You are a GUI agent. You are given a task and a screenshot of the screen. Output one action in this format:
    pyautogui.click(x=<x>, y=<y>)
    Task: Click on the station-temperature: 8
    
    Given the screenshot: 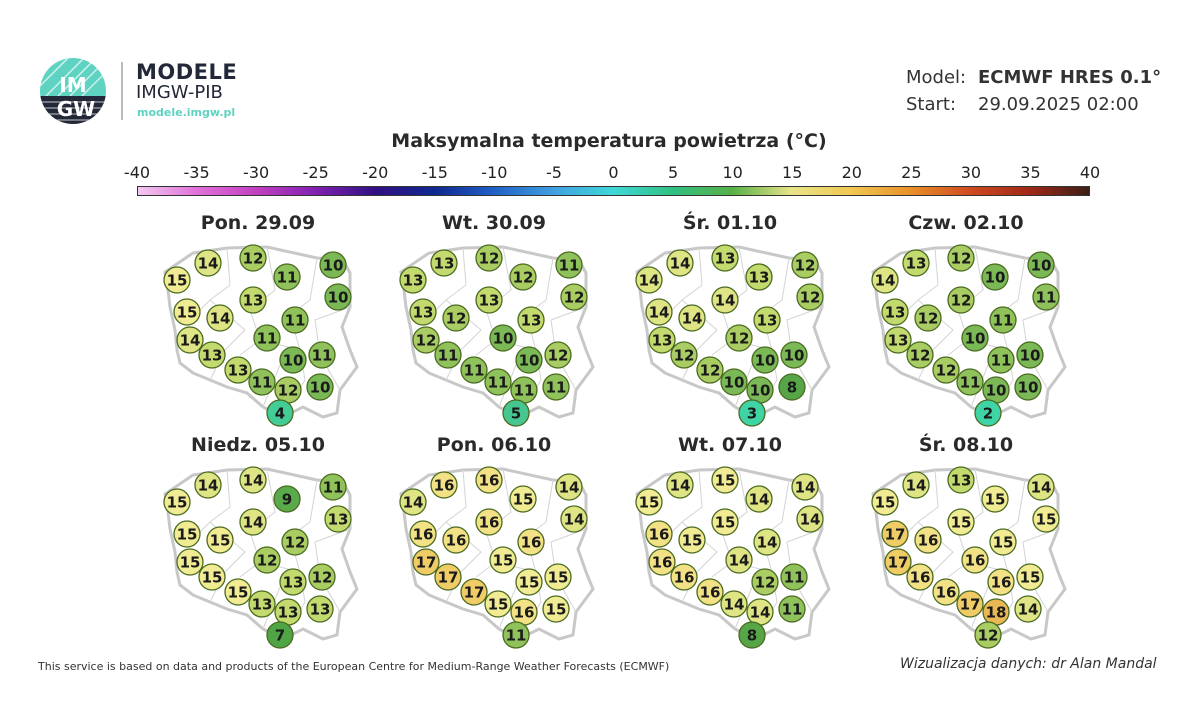 What is the action you would take?
    pyautogui.click(x=752, y=636)
    